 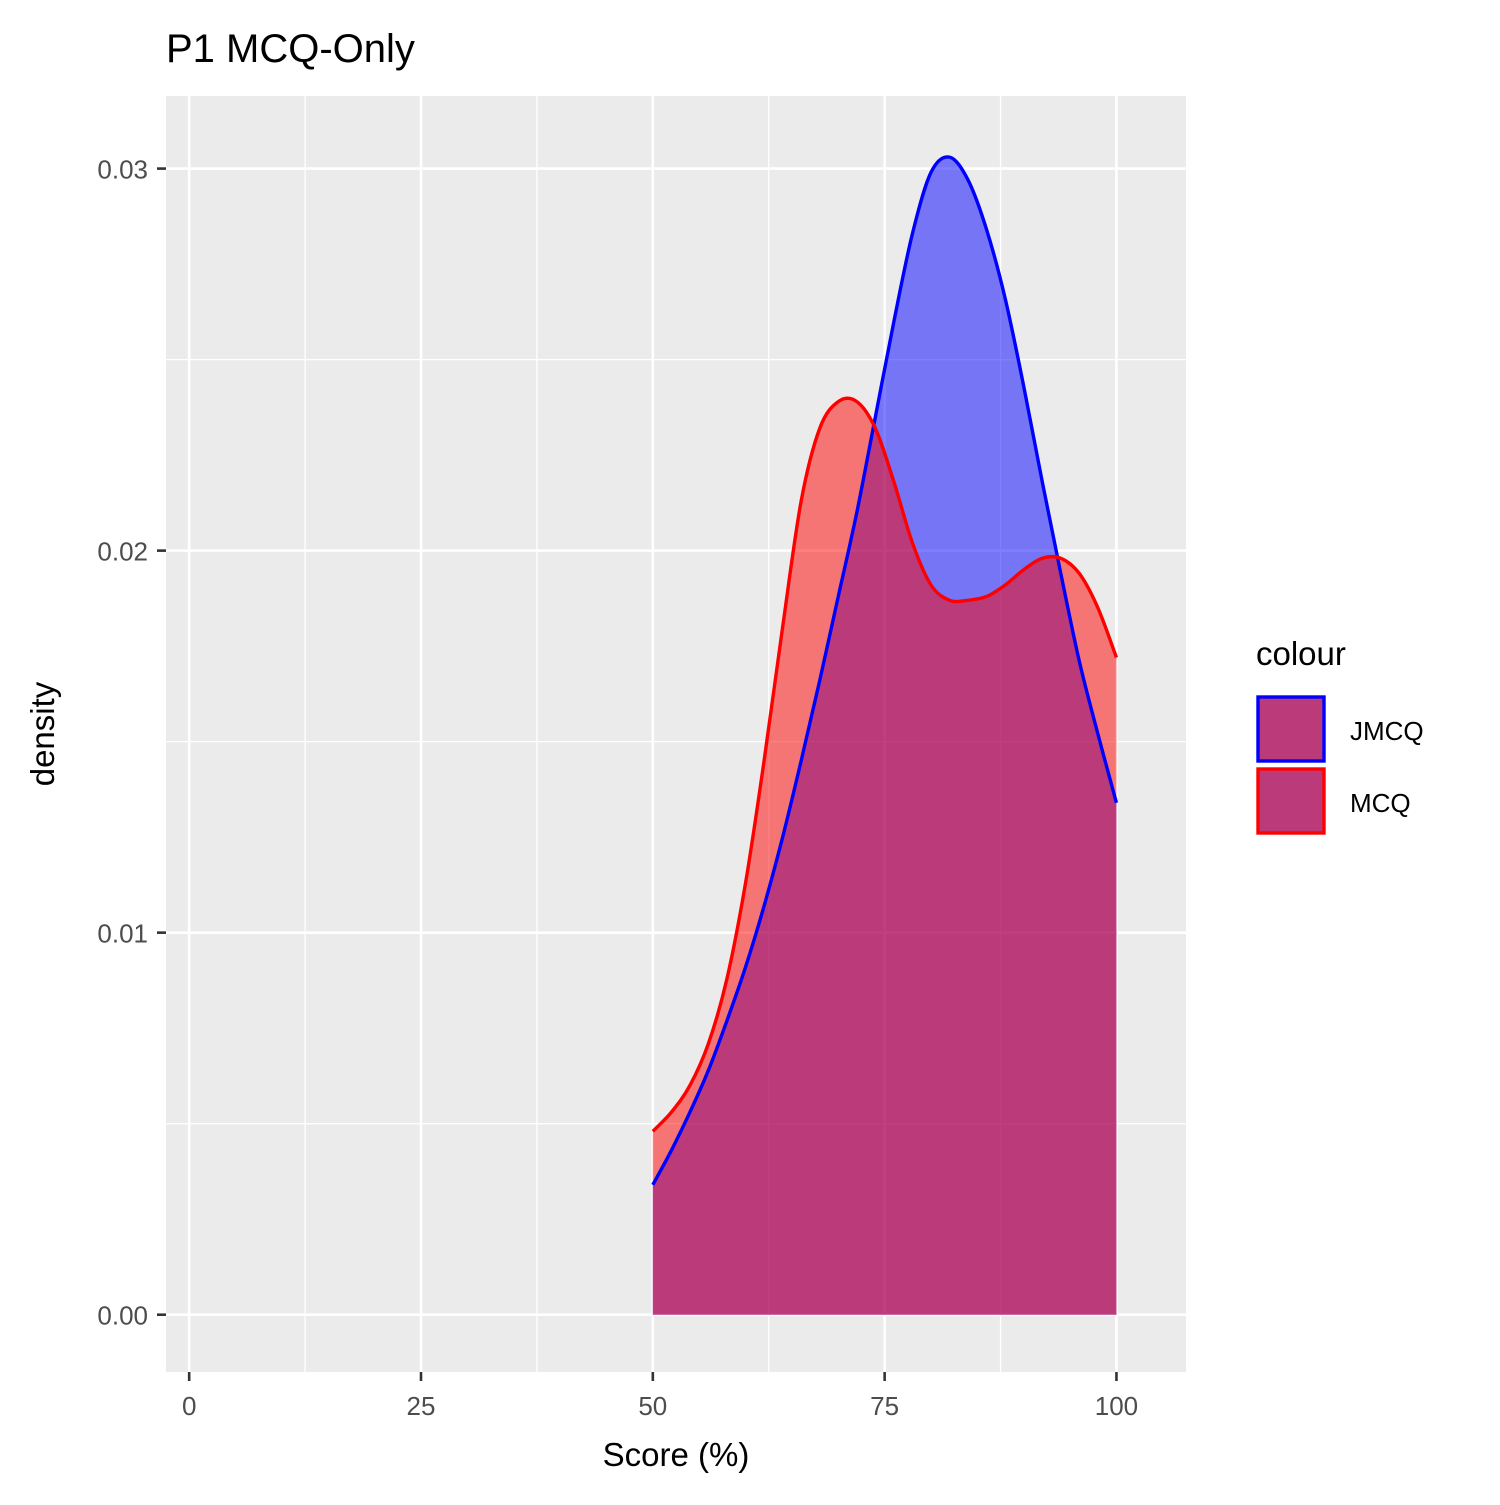 I want to click on y-tick-label: 0.02, so click(x=122, y=552).